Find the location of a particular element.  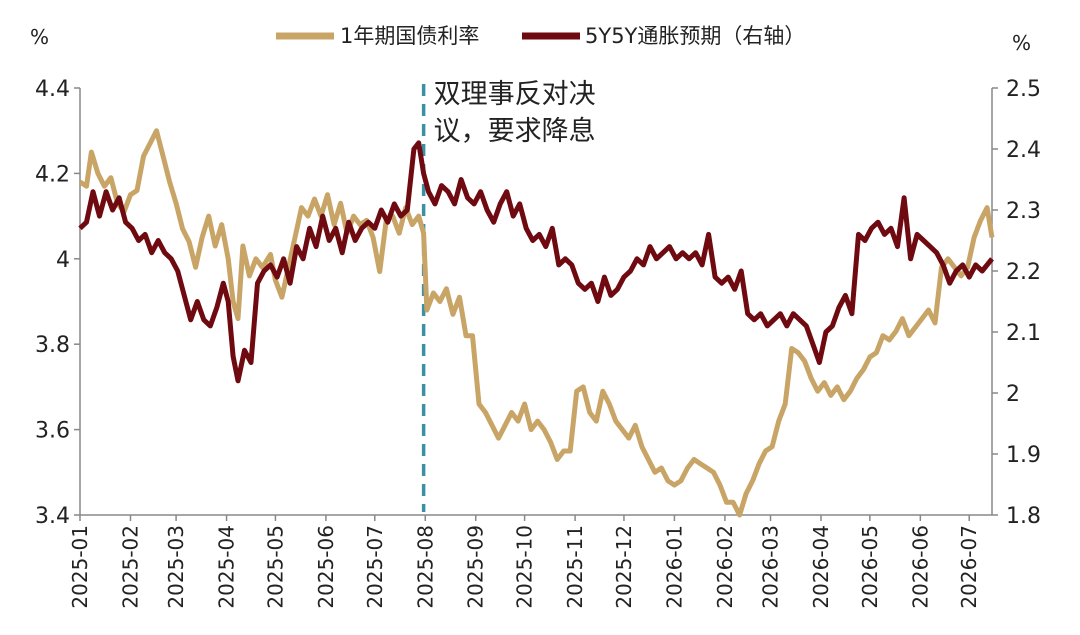

right-tick-label: 2 is located at coordinates (1013, 394).